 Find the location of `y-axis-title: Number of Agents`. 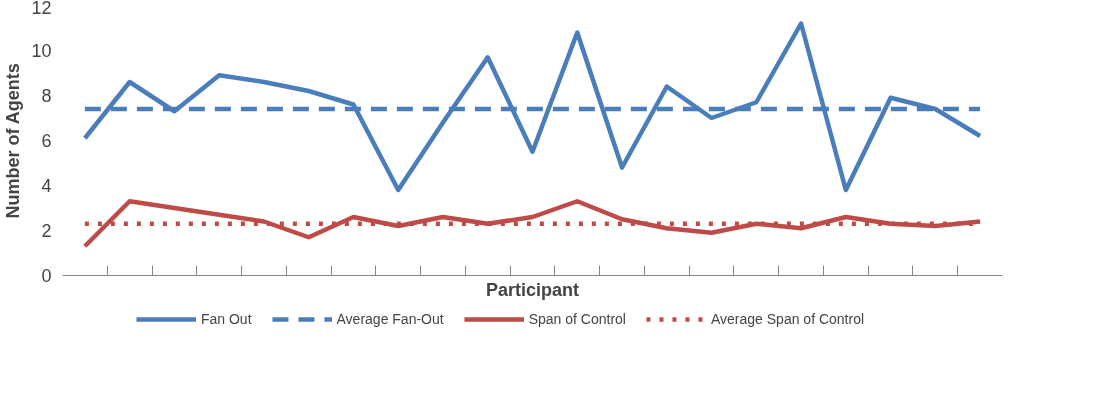

y-axis-title: Number of Agents is located at coordinates (13, 141).